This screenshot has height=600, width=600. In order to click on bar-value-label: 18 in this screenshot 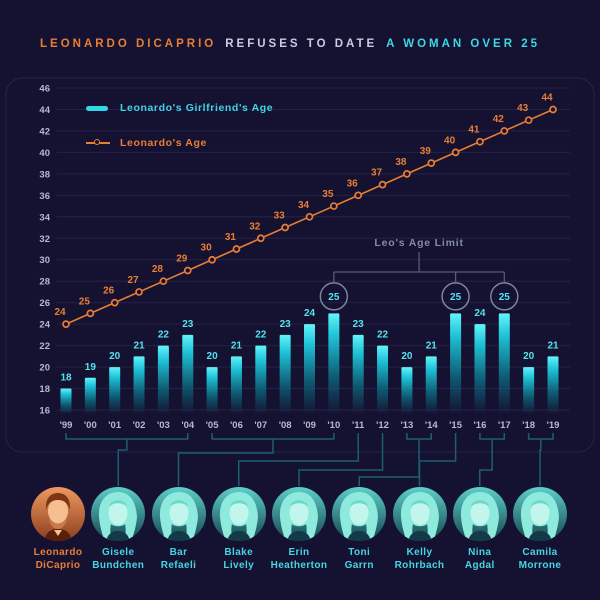, I will do `click(66, 378)`.